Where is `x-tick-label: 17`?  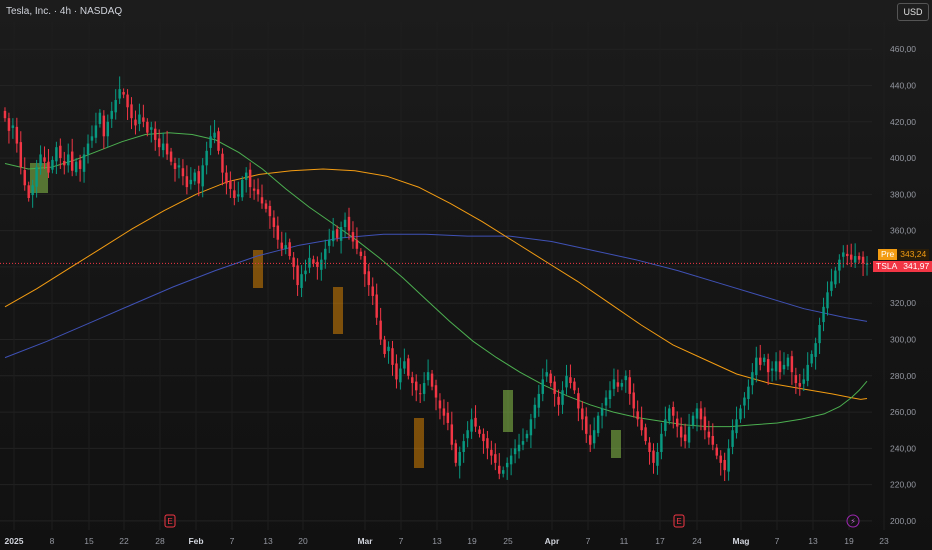 x-tick-label: 17 is located at coordinates (660, 541).